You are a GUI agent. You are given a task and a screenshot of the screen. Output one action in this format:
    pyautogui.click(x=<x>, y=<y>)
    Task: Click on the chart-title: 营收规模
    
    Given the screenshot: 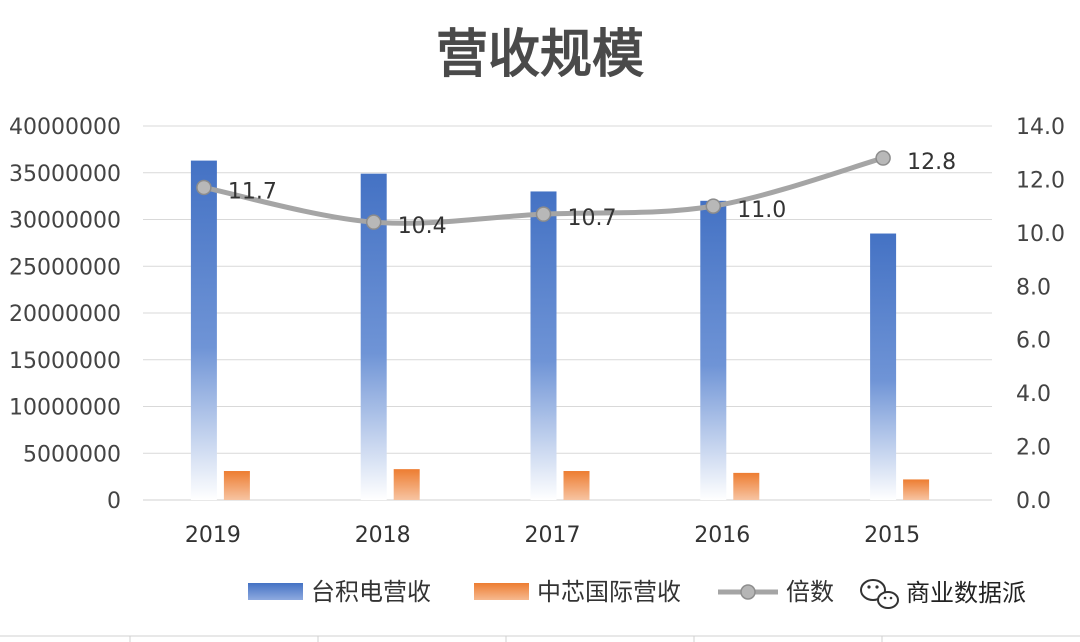 What is the action you would take?
    pyautogui.click(x=540, y=55)
    